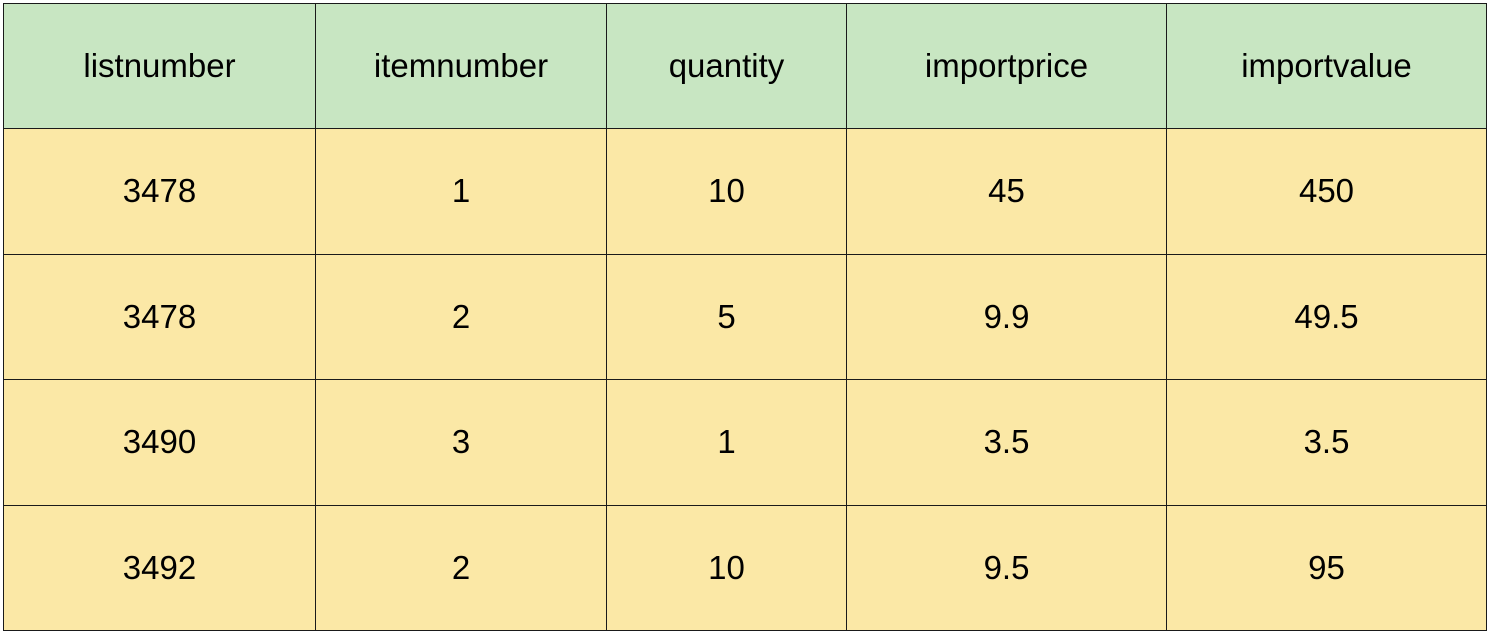 The width and height of the screenshot is (1490, 634). I want to click on table-cell-importprice: 3.5, so click(1006, 442).